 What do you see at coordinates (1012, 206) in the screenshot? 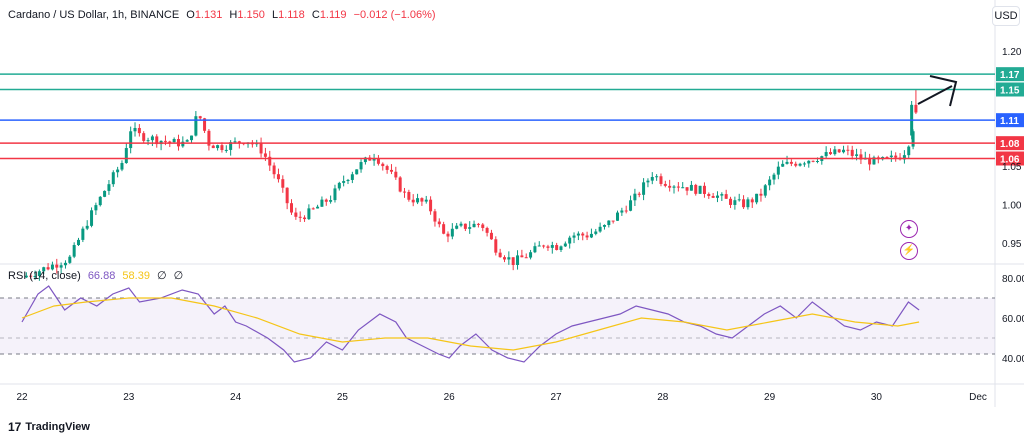
I see `price-tick-label: 1.00` at bounding box center [1012, 206].